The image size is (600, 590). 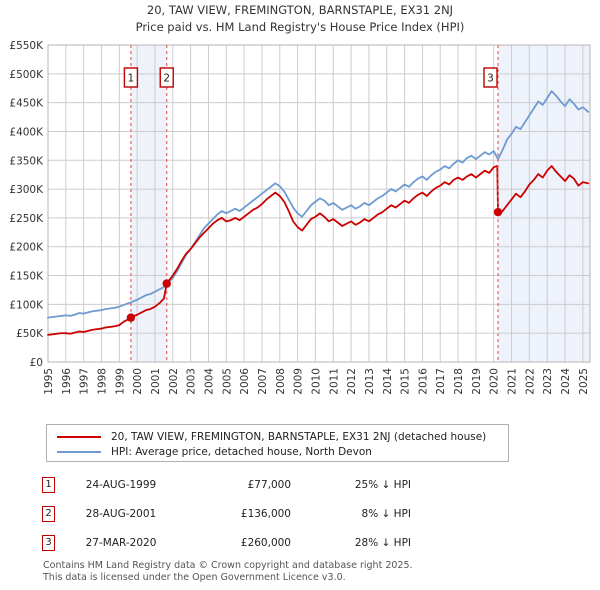 I want to click on x-axis-tick-label: 2006, so click(x=245, y=381).